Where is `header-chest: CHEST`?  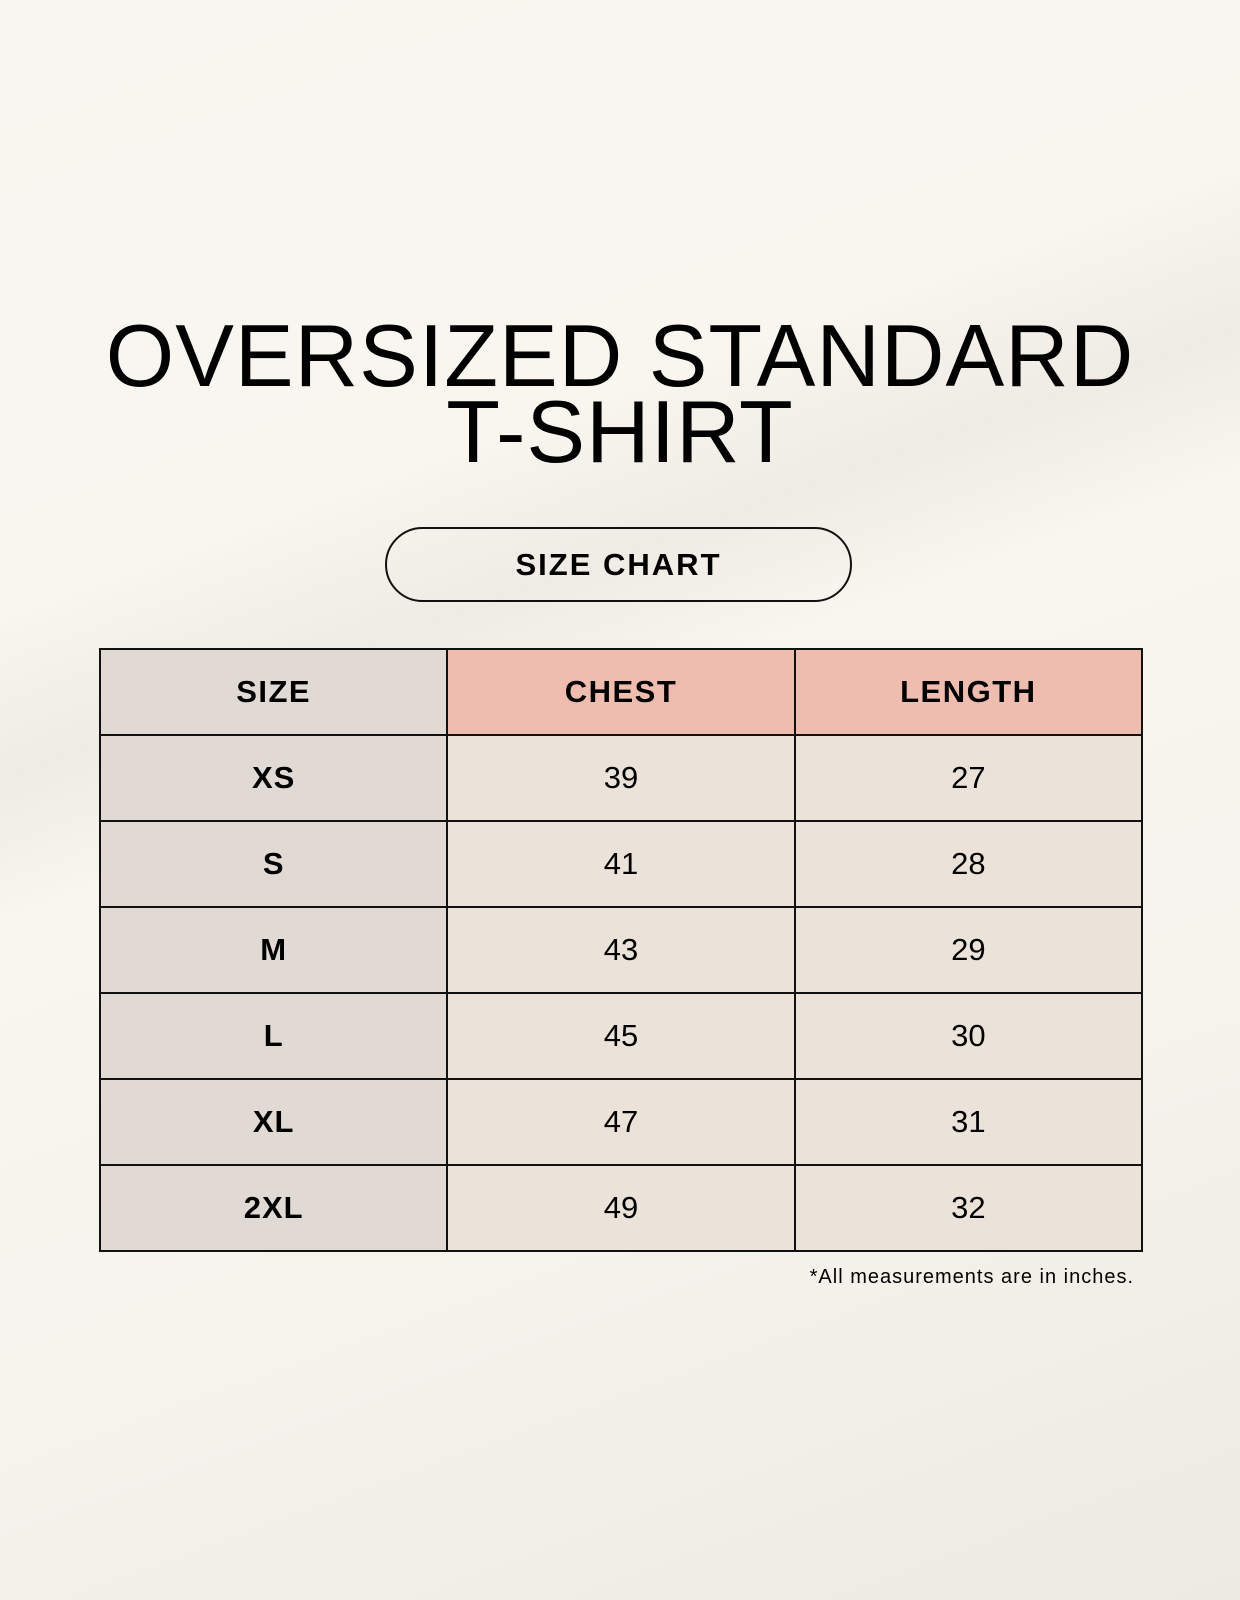 header-chest: CHEST is located at coordinates (621, 692).